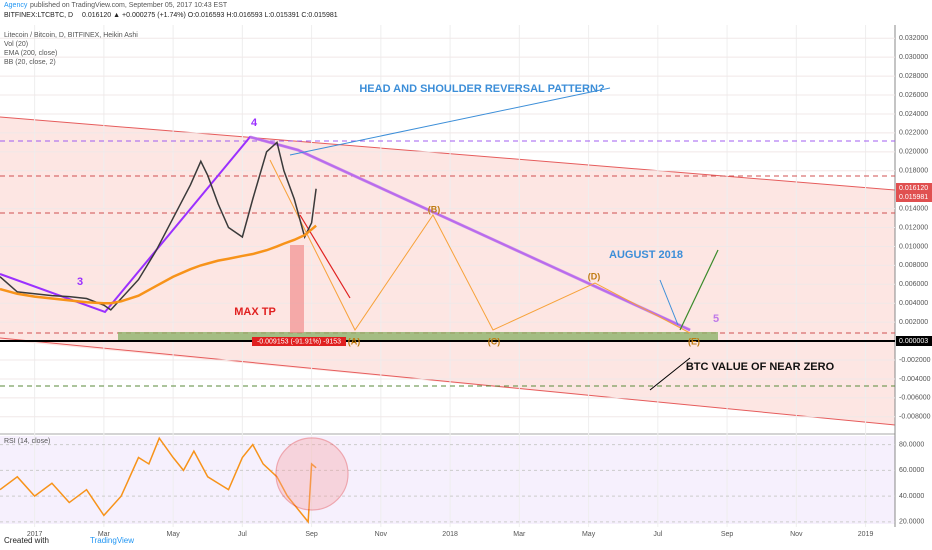 Image resolution: width=932 pixels, height=550 pixels. Describe the element at coordinates (913, 303) in the screenshot. I see `y-tick-label: 0.004000` at that location.